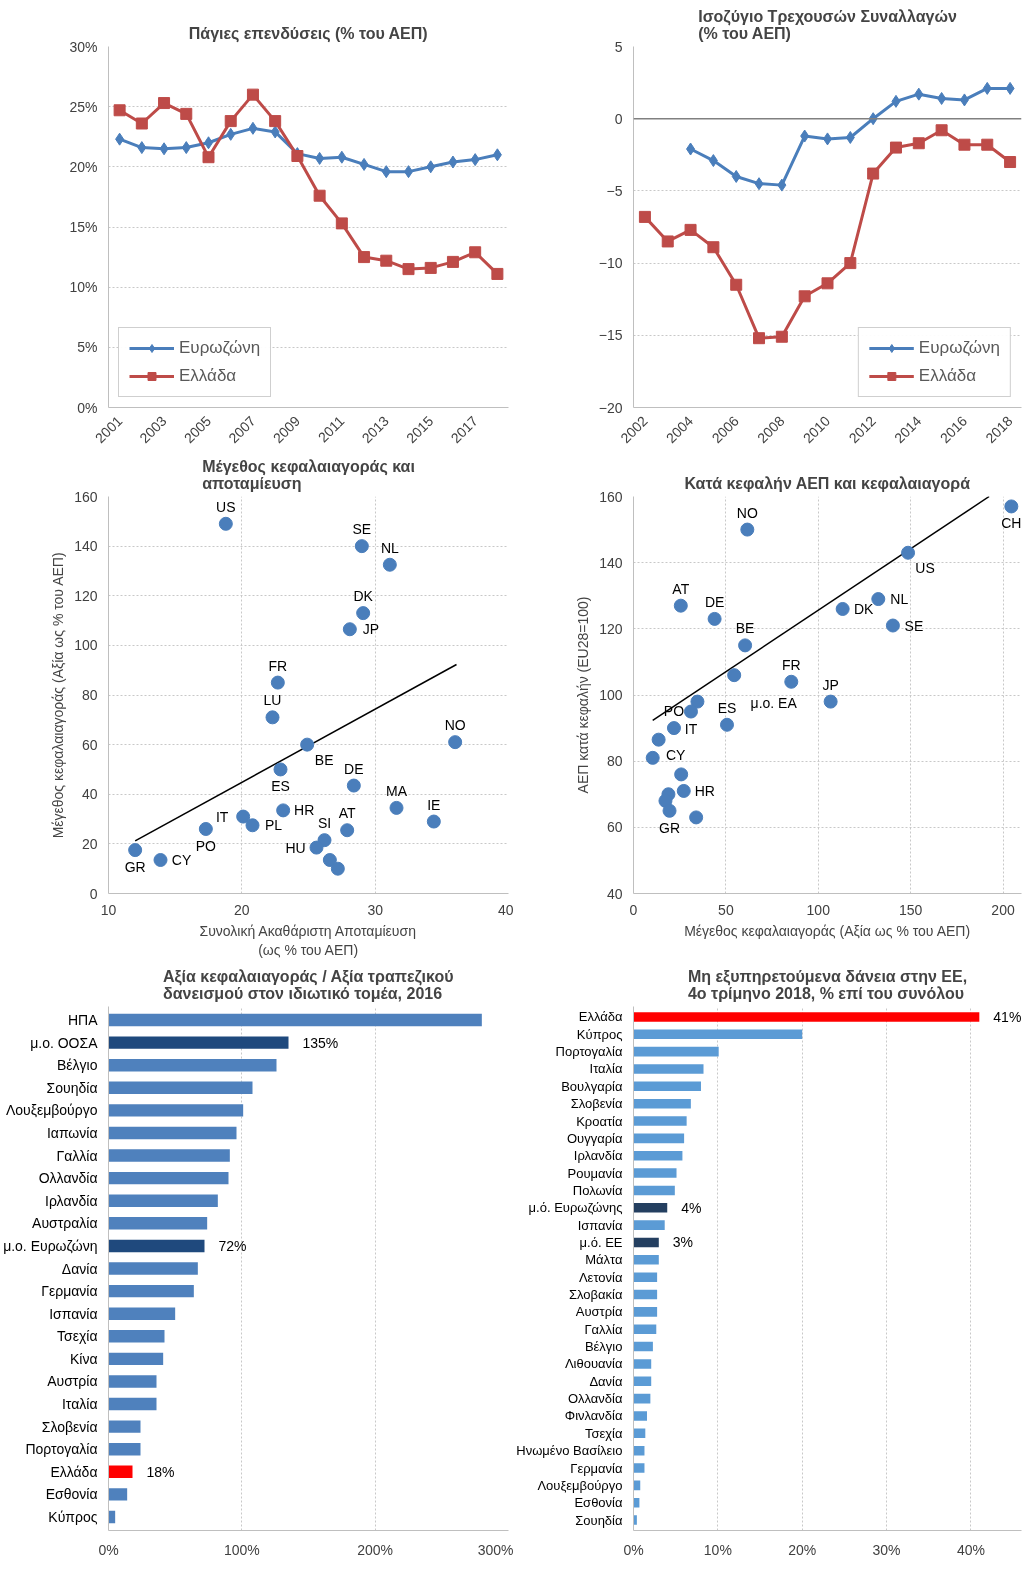 The width and height of the screenshot is (1026, 1579). Describe the element at coordinates (58, 695) in the screenshot. I see `y-axis-title: Μέγεθος κεφαλαιαγοράς (Αξία ως % του ΑΕΠ)` at that location.